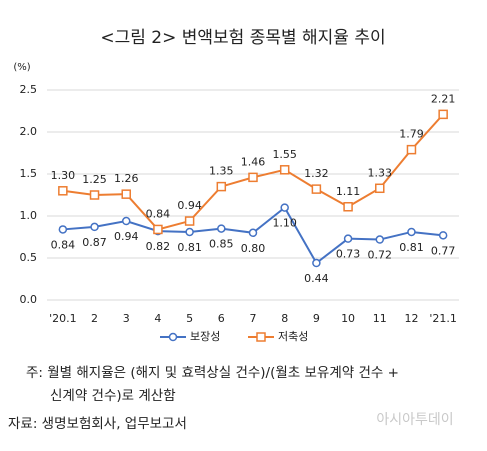 Image resolution: width=487 pixels, height=451 pixels. Describe the element at coordinates (157, 318) in the screenshot. I see `x-tick-label: 4` at that location.